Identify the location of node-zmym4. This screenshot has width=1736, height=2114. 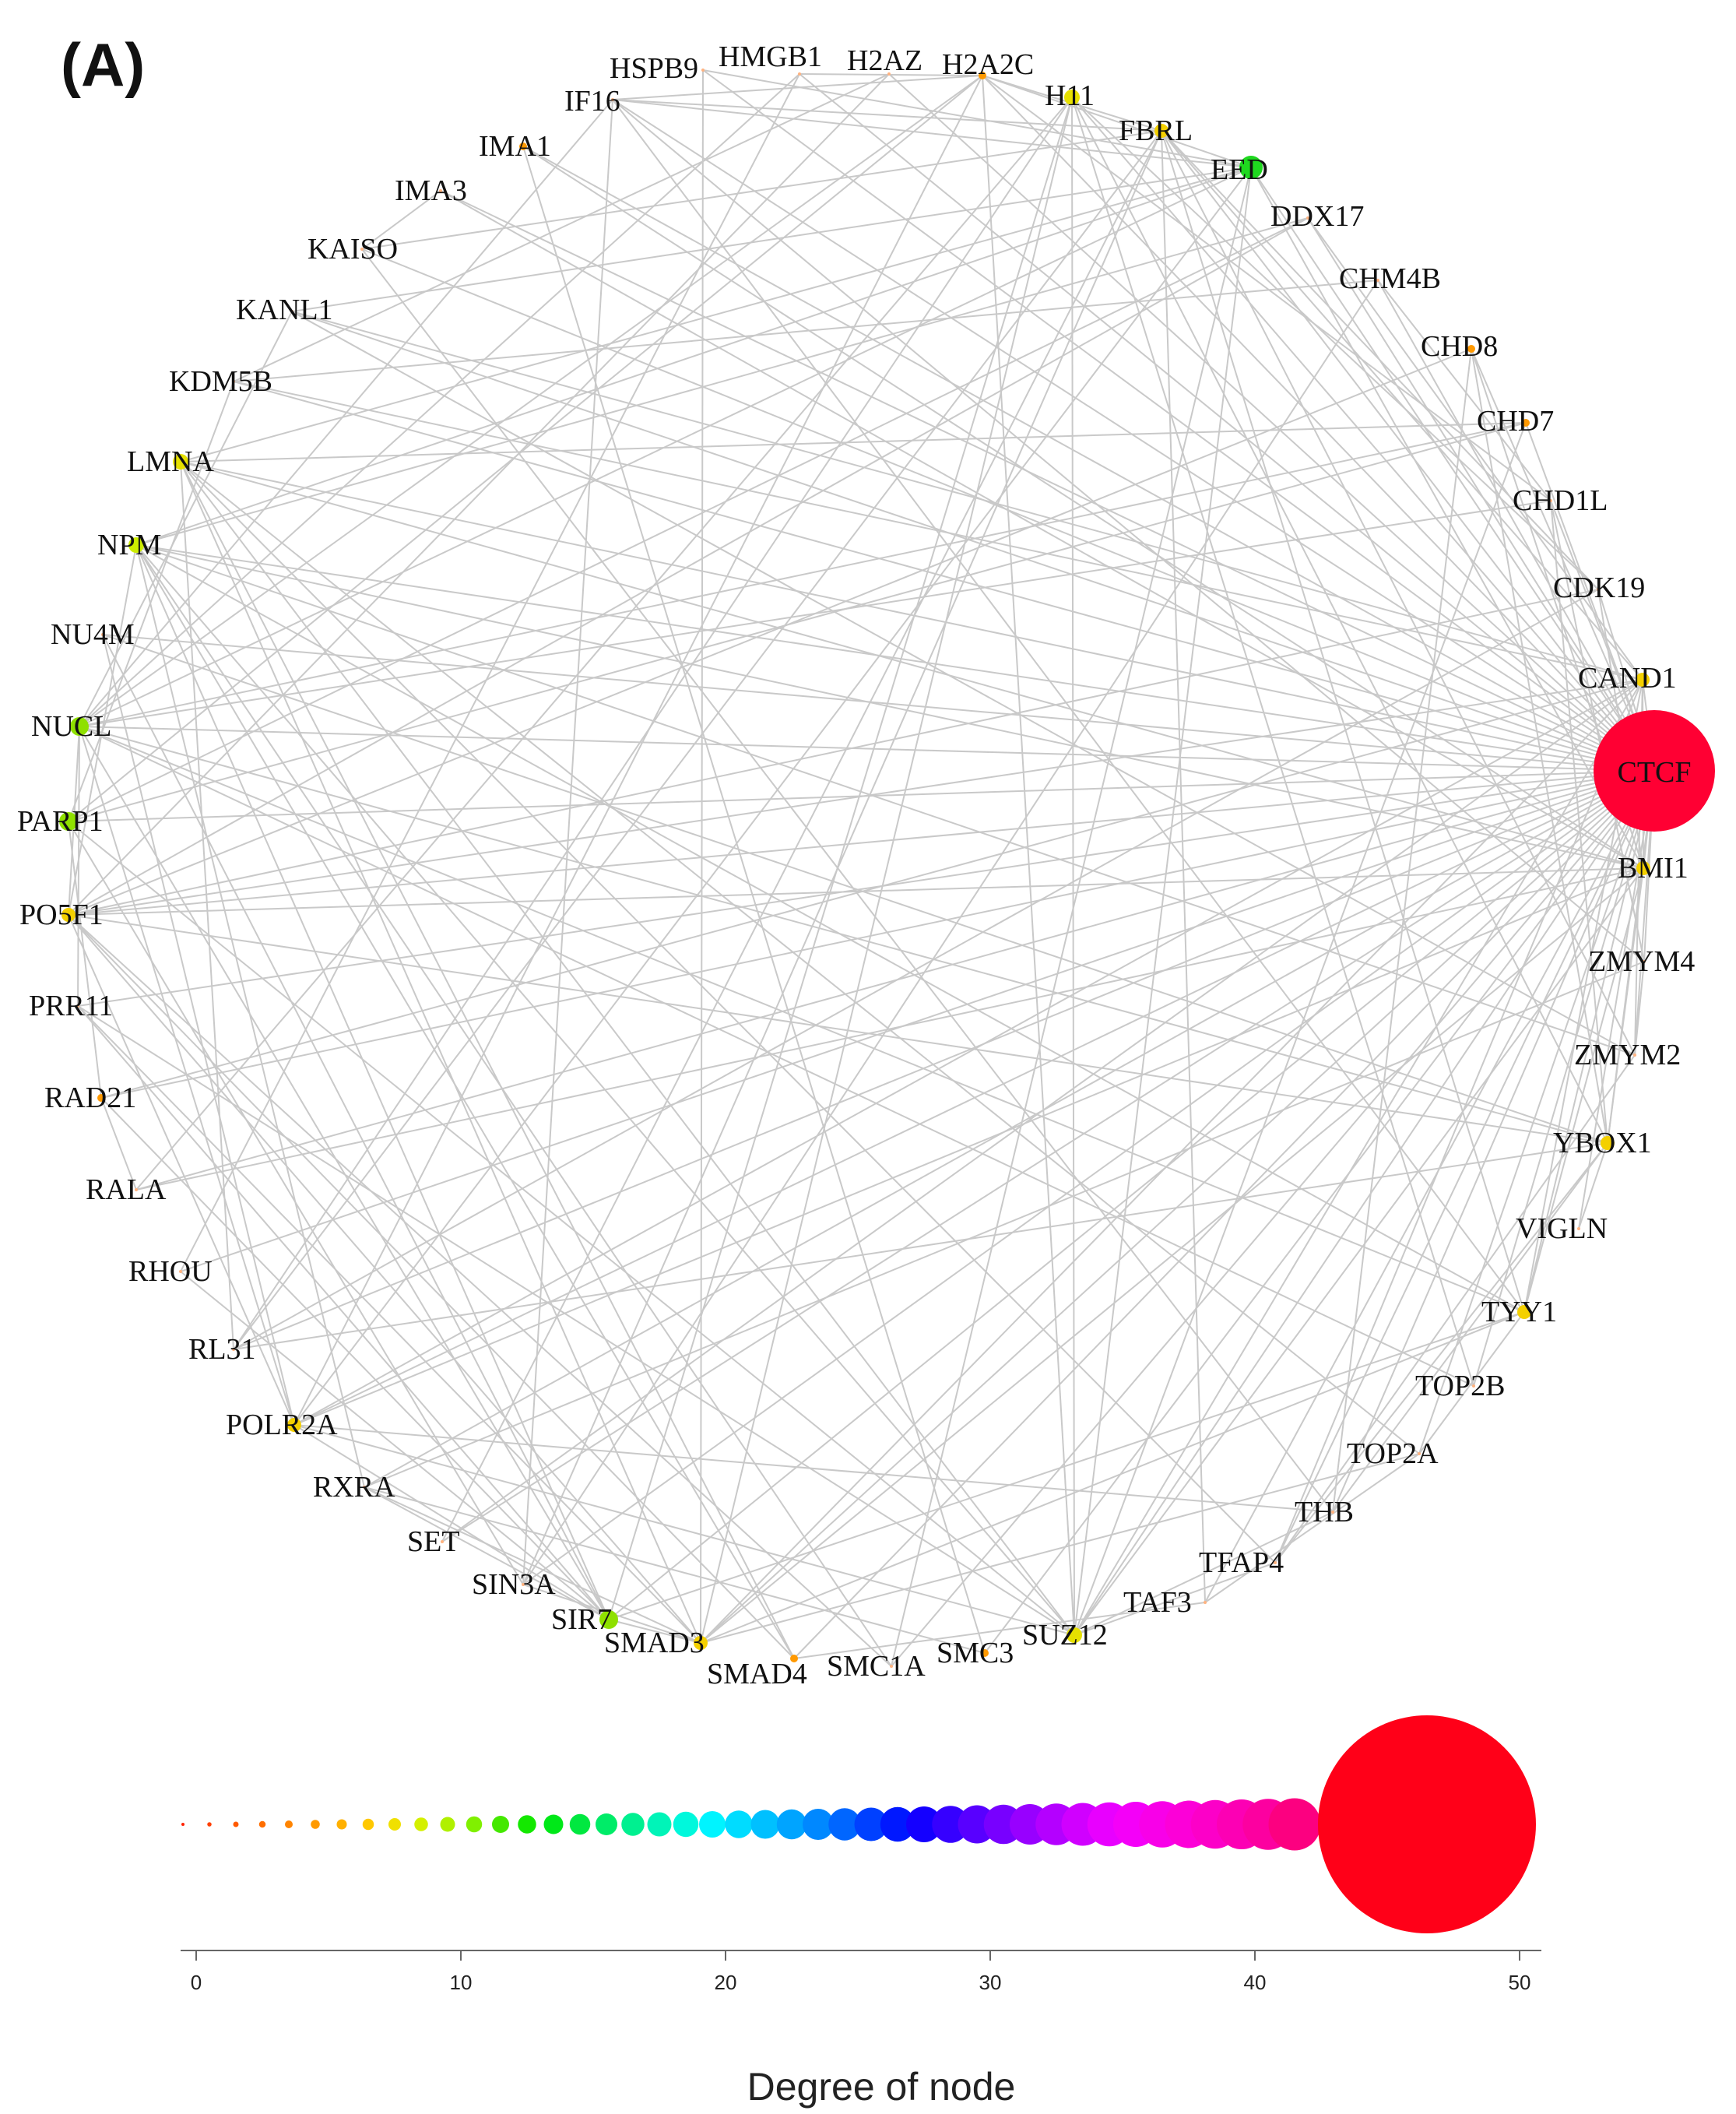
(1644, 961).